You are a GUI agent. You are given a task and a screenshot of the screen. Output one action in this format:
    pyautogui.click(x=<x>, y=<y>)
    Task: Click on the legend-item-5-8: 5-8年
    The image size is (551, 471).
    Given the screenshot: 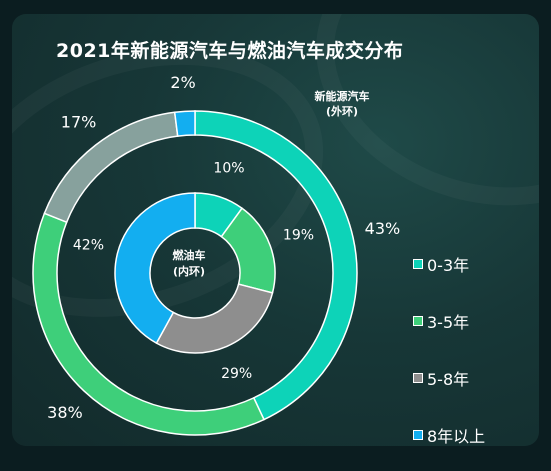 What is the action you would take?
    pyautogui.click(x=441, y=378)
    